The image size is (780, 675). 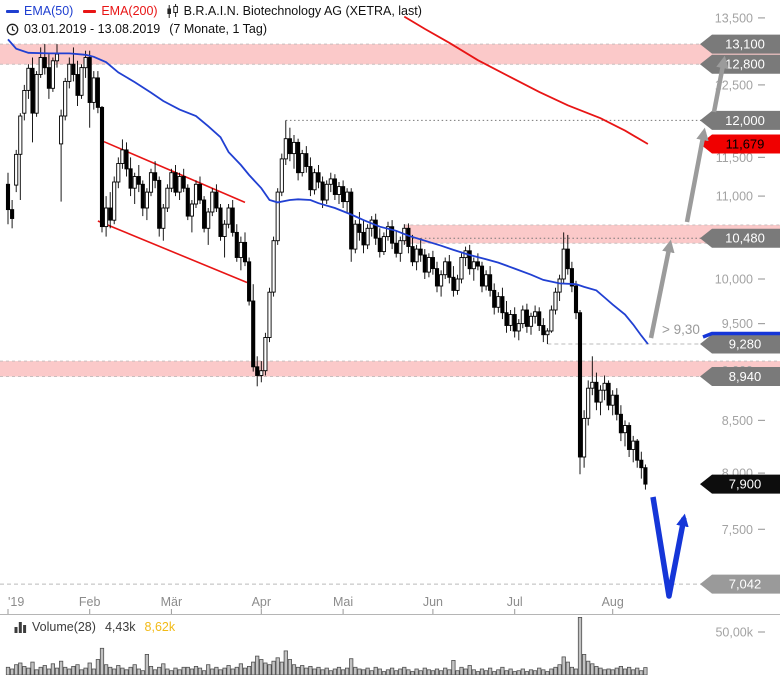 I want to click on svg-text: Jul, so click(x=515, y=602).